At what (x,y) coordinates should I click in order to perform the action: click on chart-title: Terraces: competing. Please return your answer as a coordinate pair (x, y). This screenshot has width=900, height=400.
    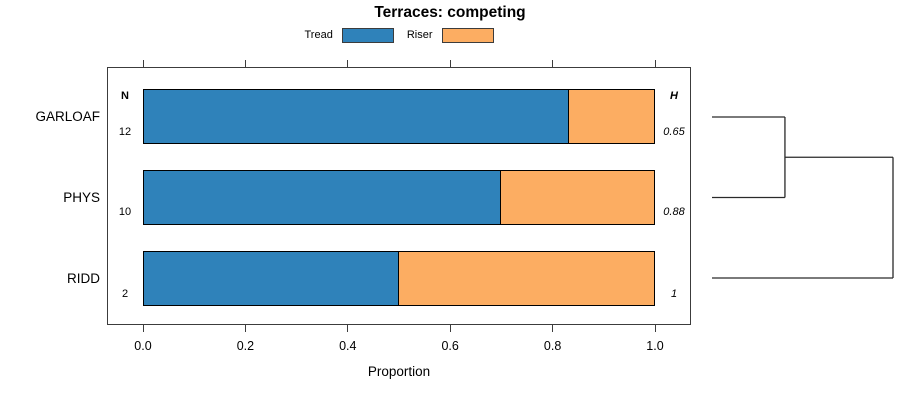
    Looking at the image, I should click on (450, 12).